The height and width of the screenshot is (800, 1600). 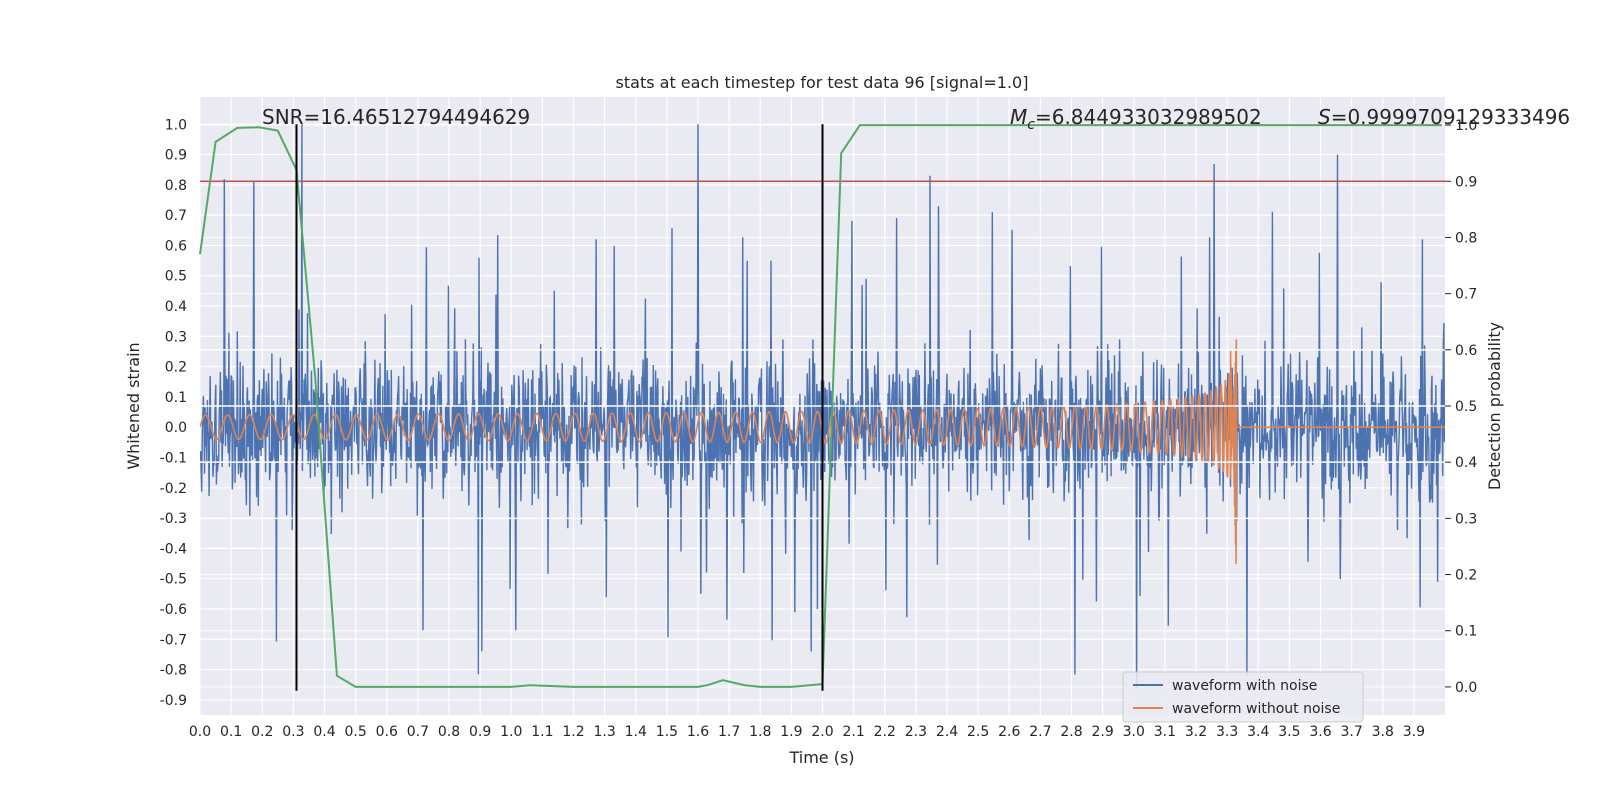 What do you see at coordinates (176, 186) in the screenshot?
I see `y-tick-label: 0.8` at bounding box center [176, 186].